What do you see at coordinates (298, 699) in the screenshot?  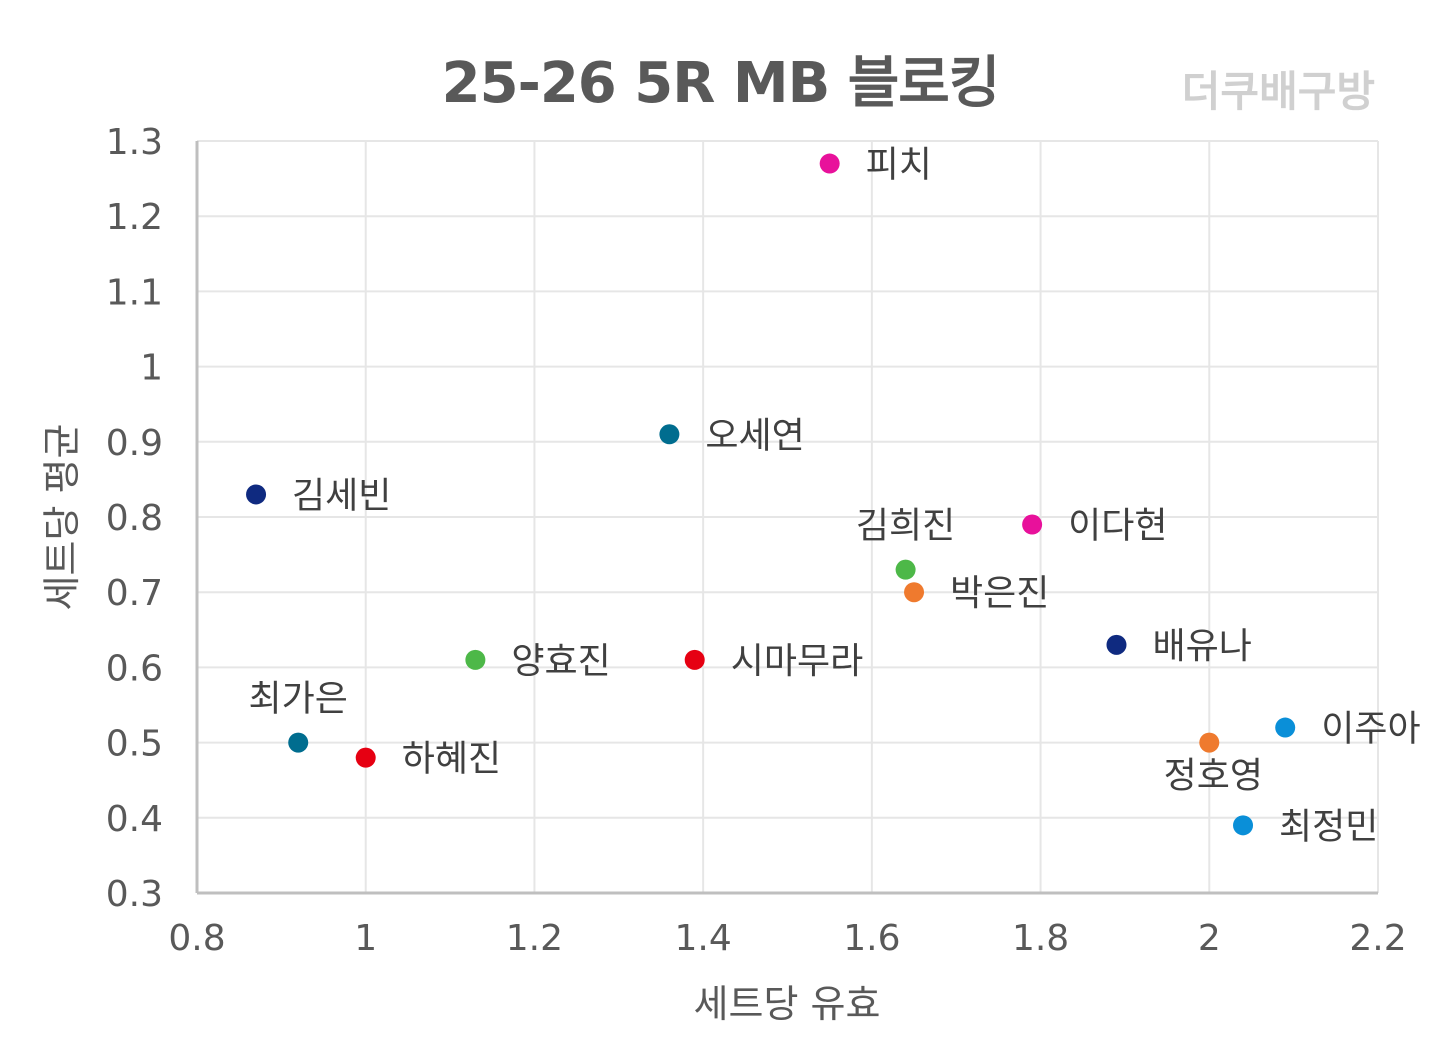 I see `data-label: 최가은` at bounding box center [298, 699].